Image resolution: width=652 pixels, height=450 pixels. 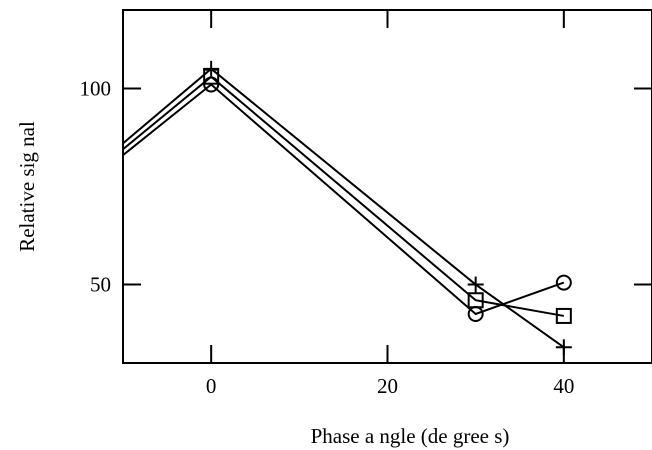 What do you see at coordinates (96, 88) in the screenshot?
I see `y-tick-label: 100` at bounding box center [96, 88].